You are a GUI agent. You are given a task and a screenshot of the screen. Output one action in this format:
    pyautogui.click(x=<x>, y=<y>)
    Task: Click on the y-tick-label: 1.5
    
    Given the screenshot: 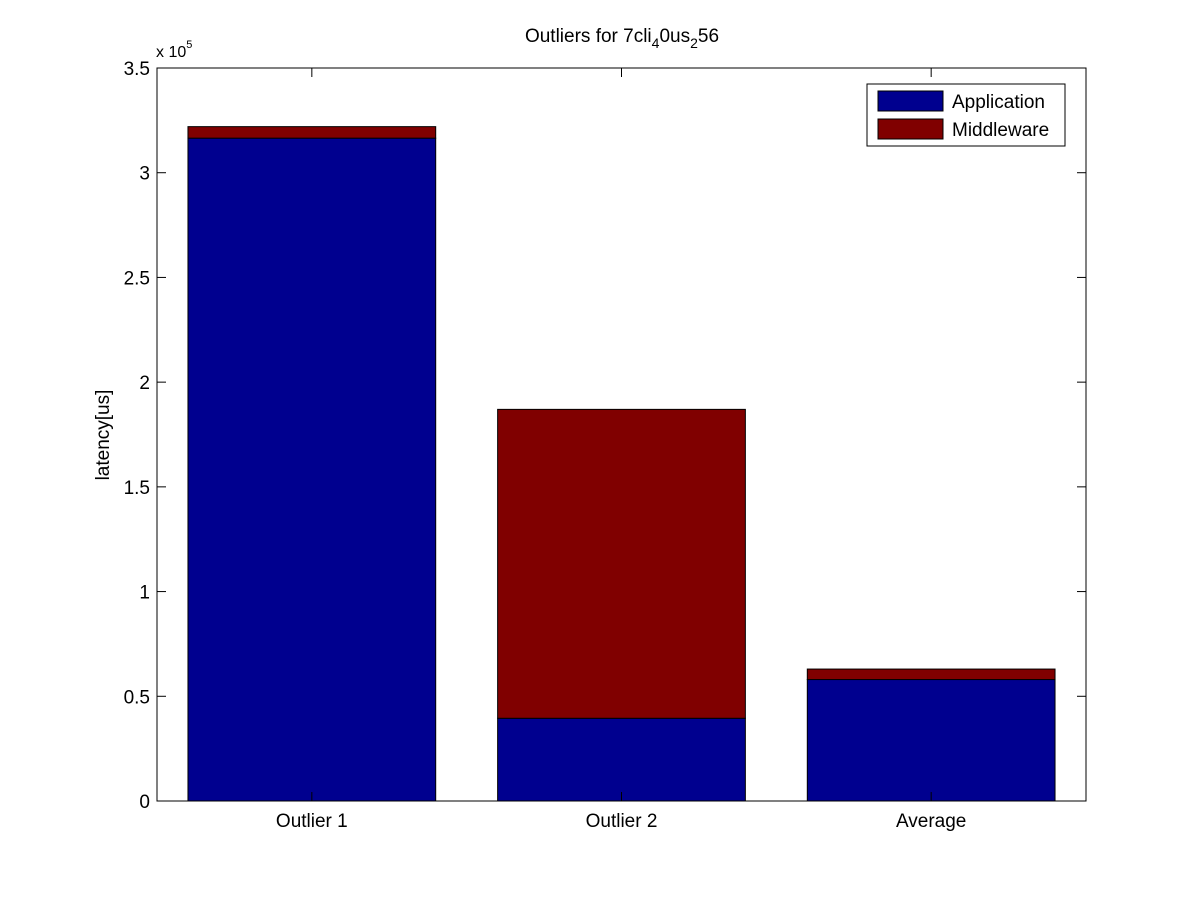 What is the action you would take?
    pyautogui.click(x=137, y=488)
    